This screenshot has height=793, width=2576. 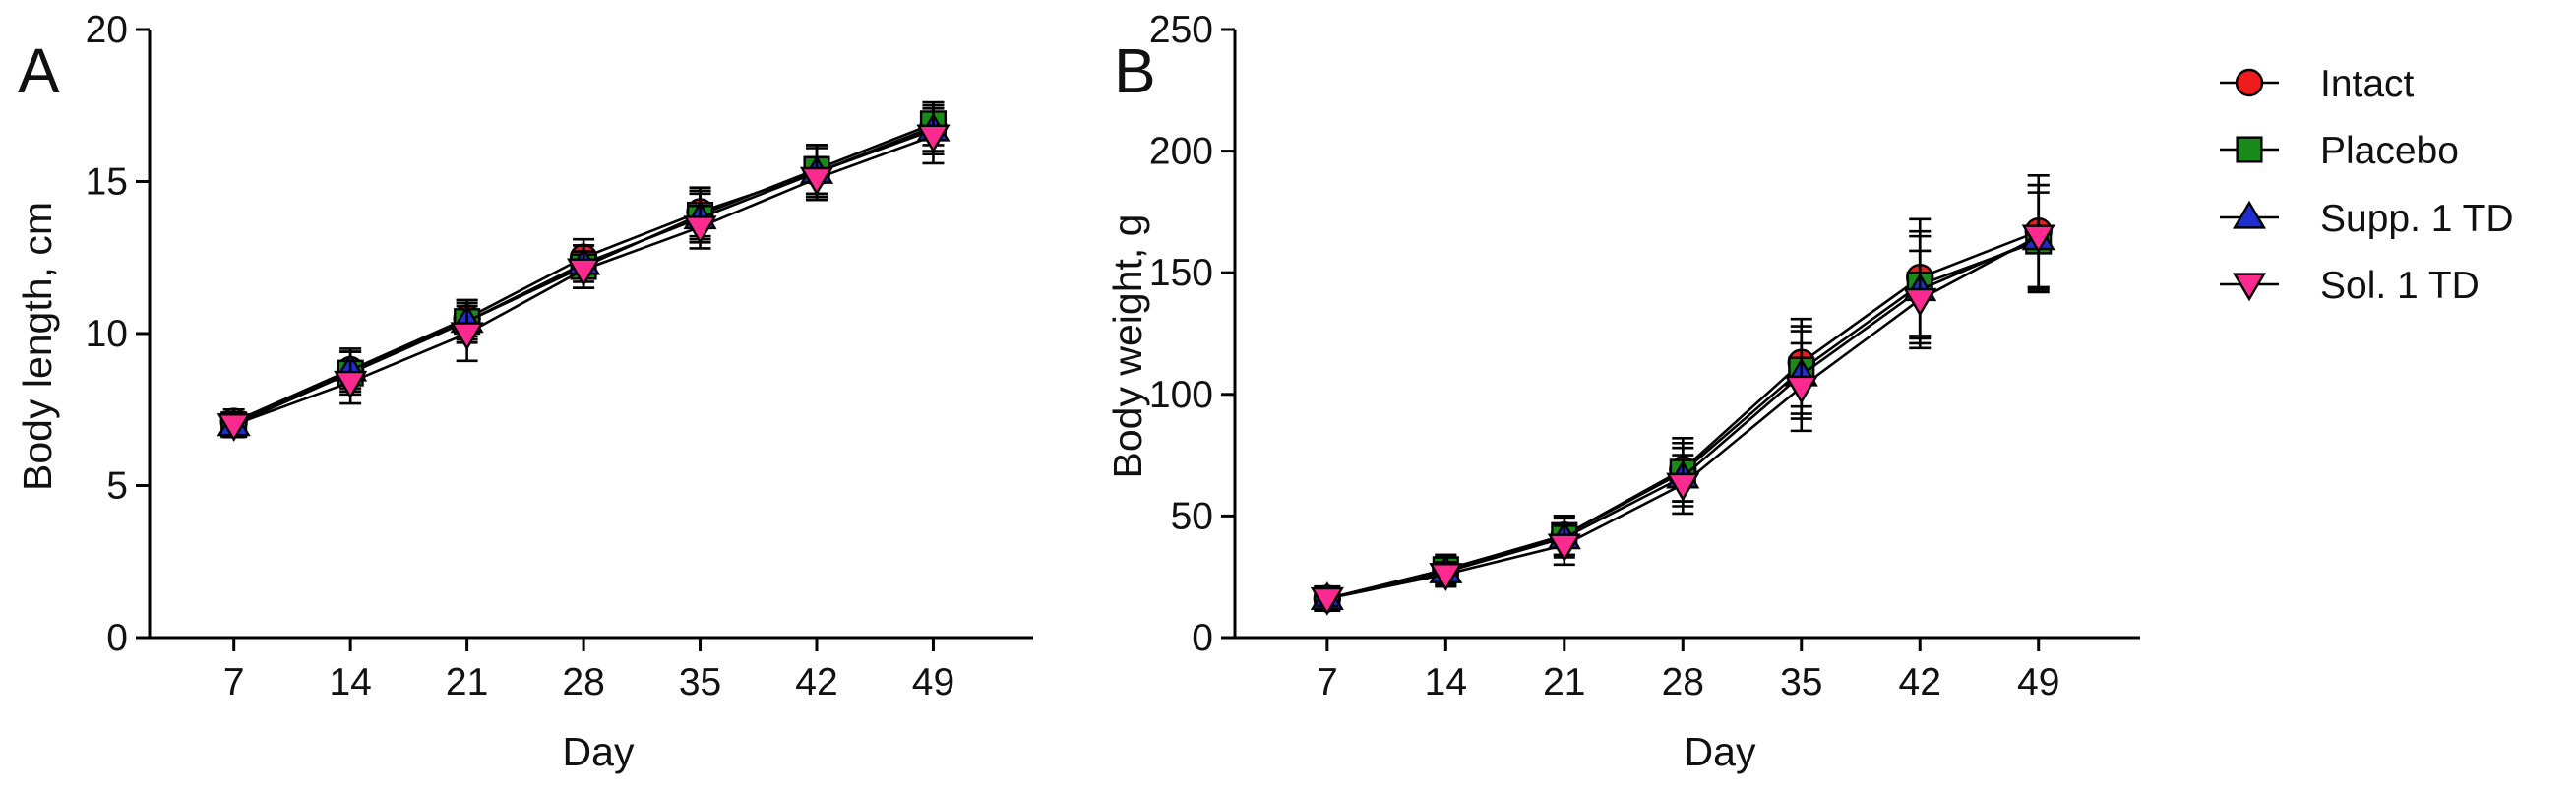 I want to click on panel-a-y-tick-label: 20, so click(x=107, y=30).